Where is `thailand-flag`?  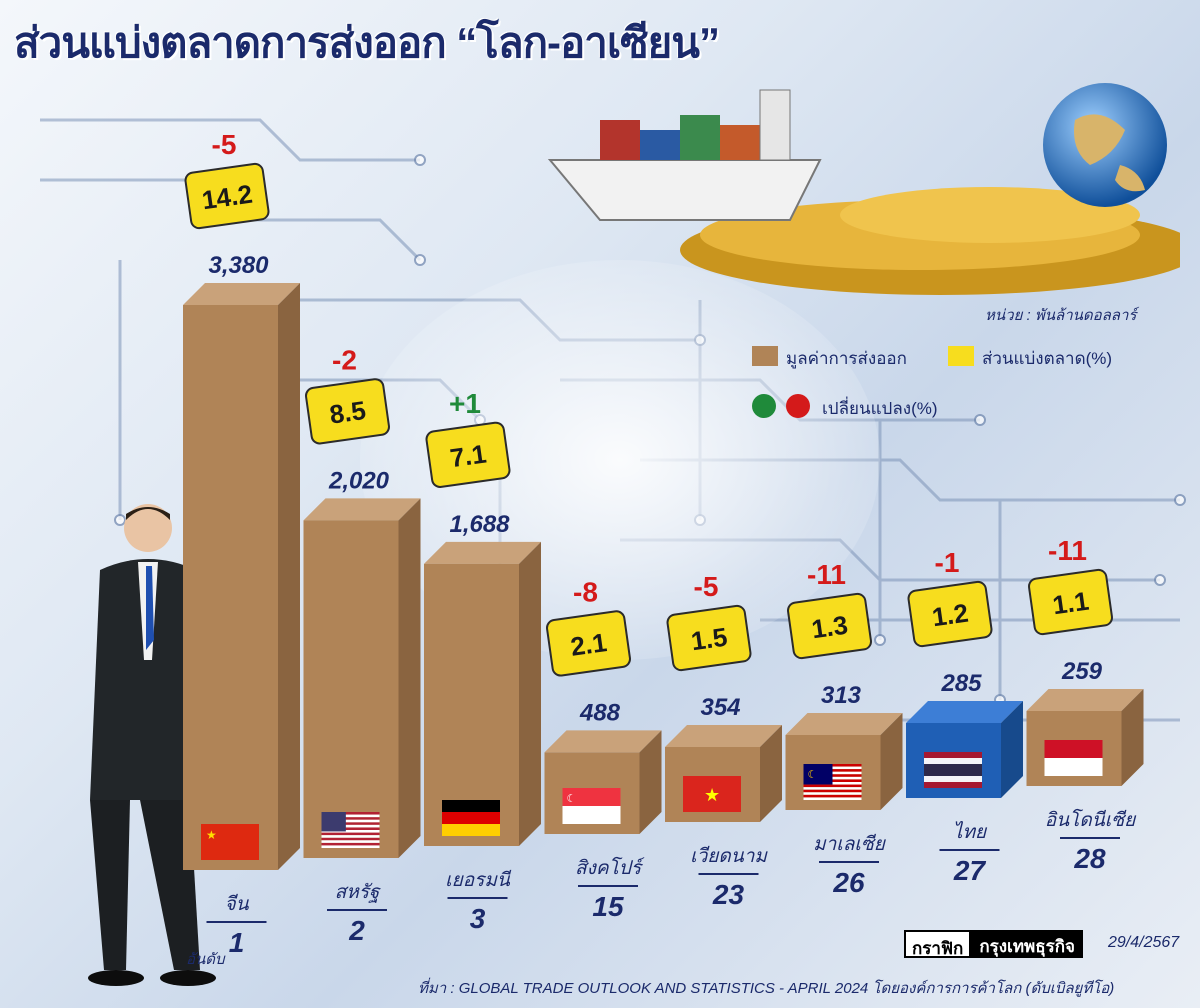
thailand-flag is located at coordinates (953, 770).